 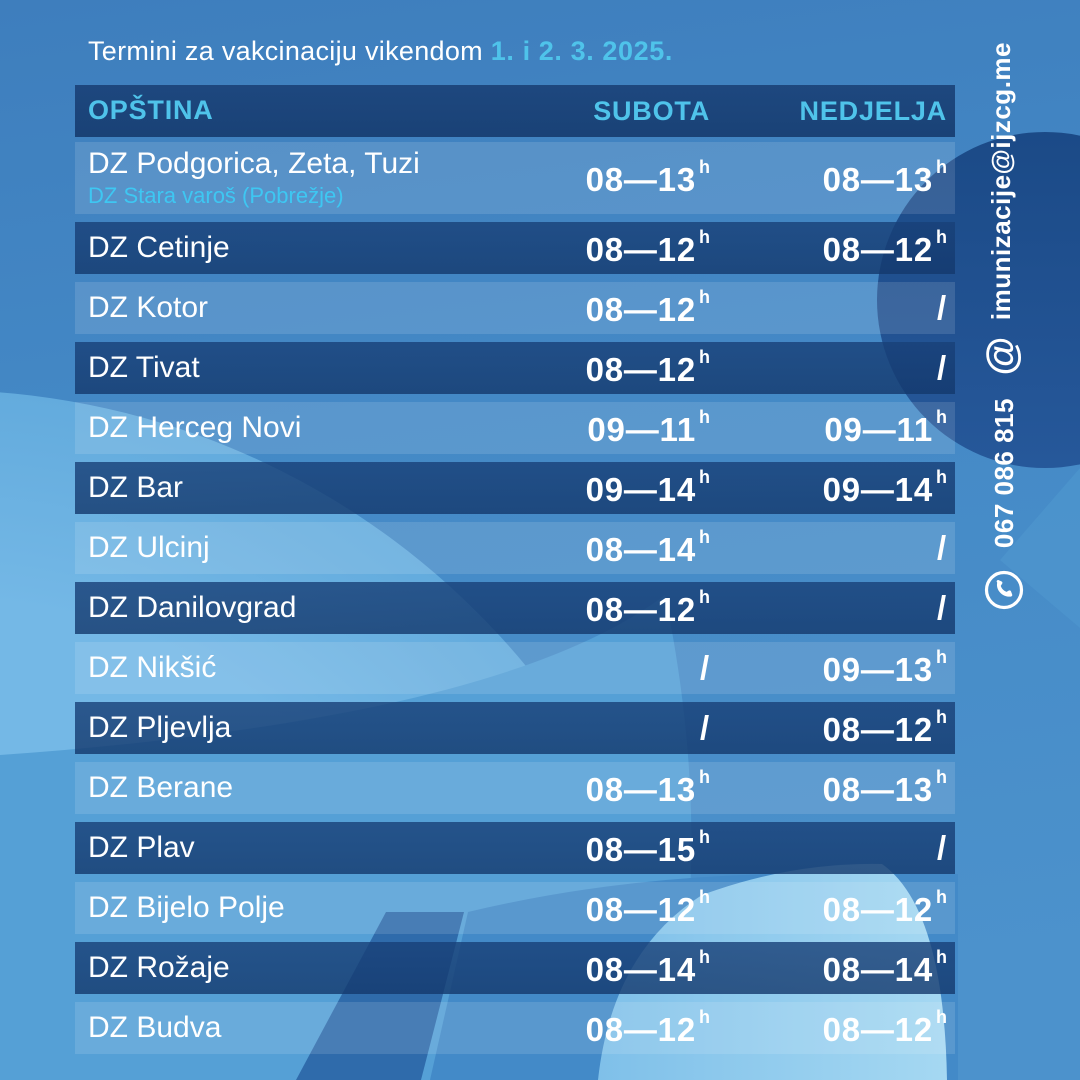 I want to click on cell-municipality: DZ Nikšić, so click(x=296, y=667).